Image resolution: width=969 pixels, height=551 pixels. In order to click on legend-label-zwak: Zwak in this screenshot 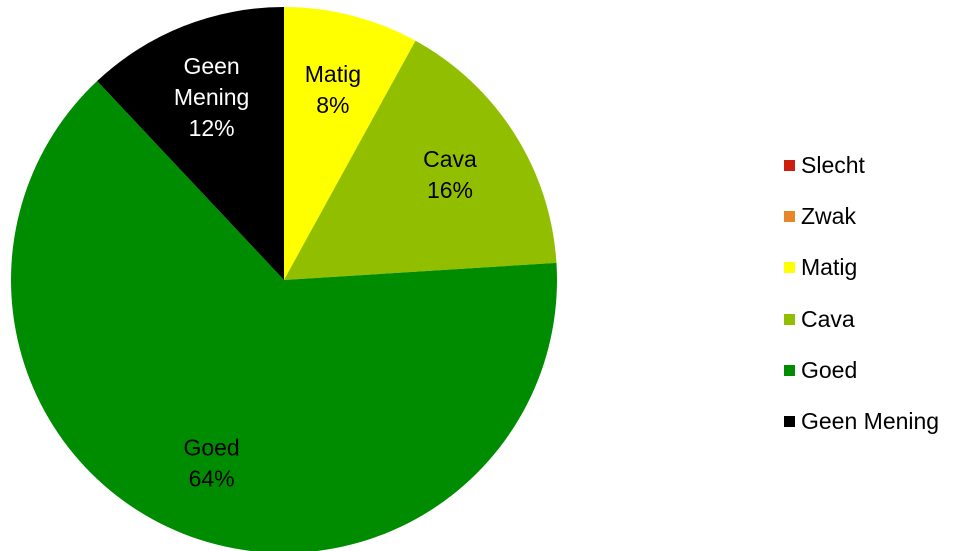, I will do `click(828, 216)`.